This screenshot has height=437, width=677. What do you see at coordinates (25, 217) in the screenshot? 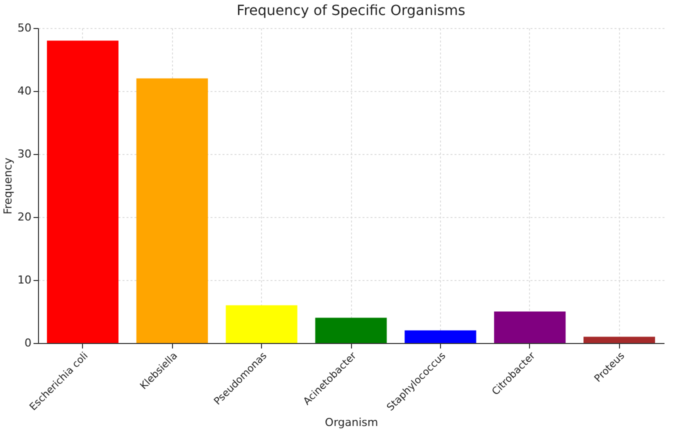
I see `y-tick-label: 20` at bounding box center [25, 217].